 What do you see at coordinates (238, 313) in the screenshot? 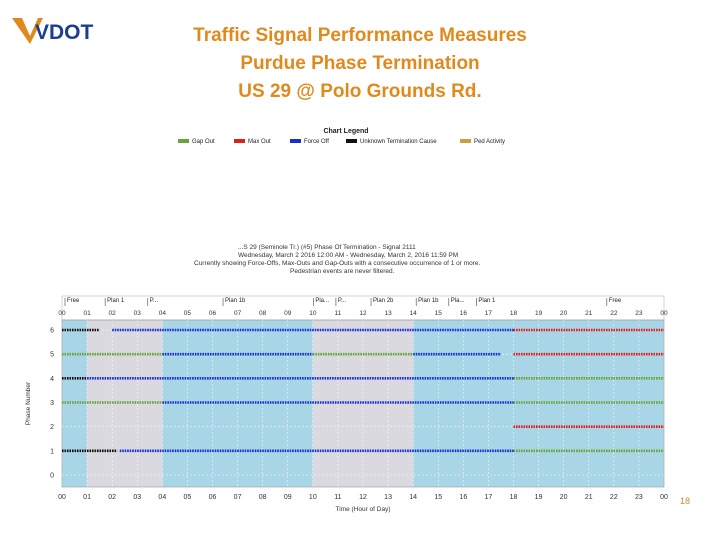
I see `x-tick-top: 07` at bounding box center [238, 313].